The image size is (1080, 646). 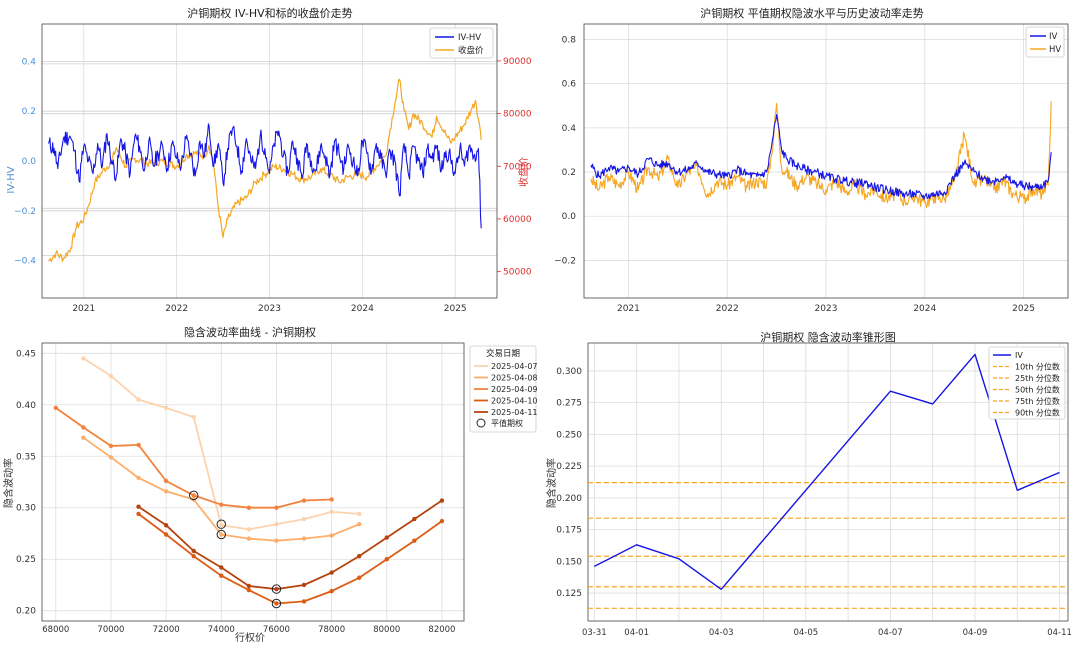 What do you see at coordinates (26, 509) in the screenshot?
I see `y-tick-label: 0.30` at bounding box center [26, 509].